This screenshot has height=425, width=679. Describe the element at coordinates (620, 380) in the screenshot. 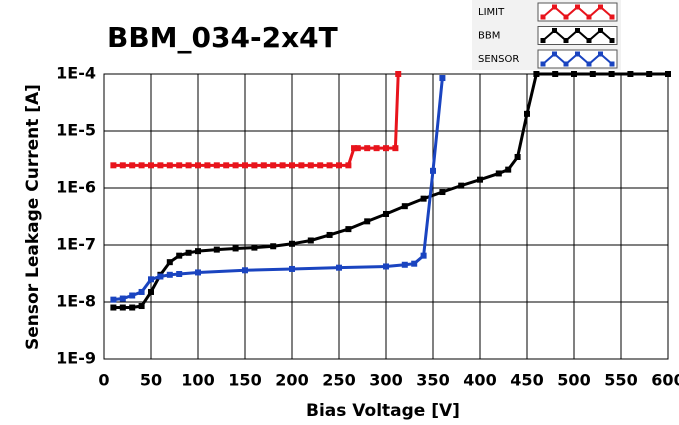

I see `x-tick-label: 550` at that location.